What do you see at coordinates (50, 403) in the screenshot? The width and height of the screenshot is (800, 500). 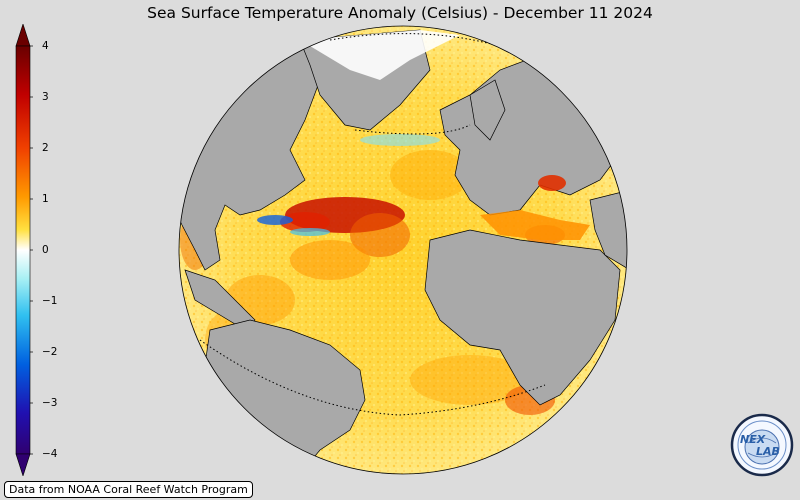 I see `colorbar-tick-label: −3` at bounding box center [50, 403].